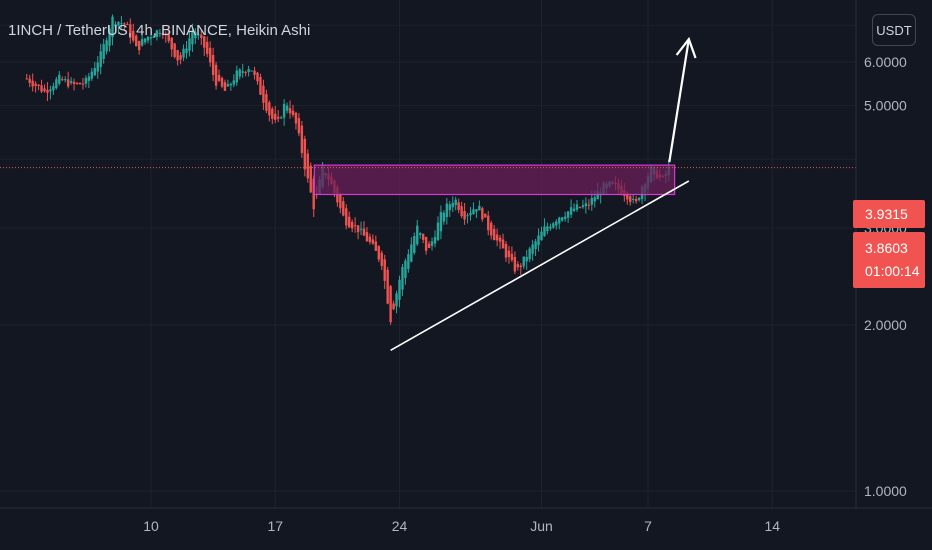 The width and height of the screenshot is (932, 550). I want to click on price-tick-label: 5.0000, so click(885, 106).